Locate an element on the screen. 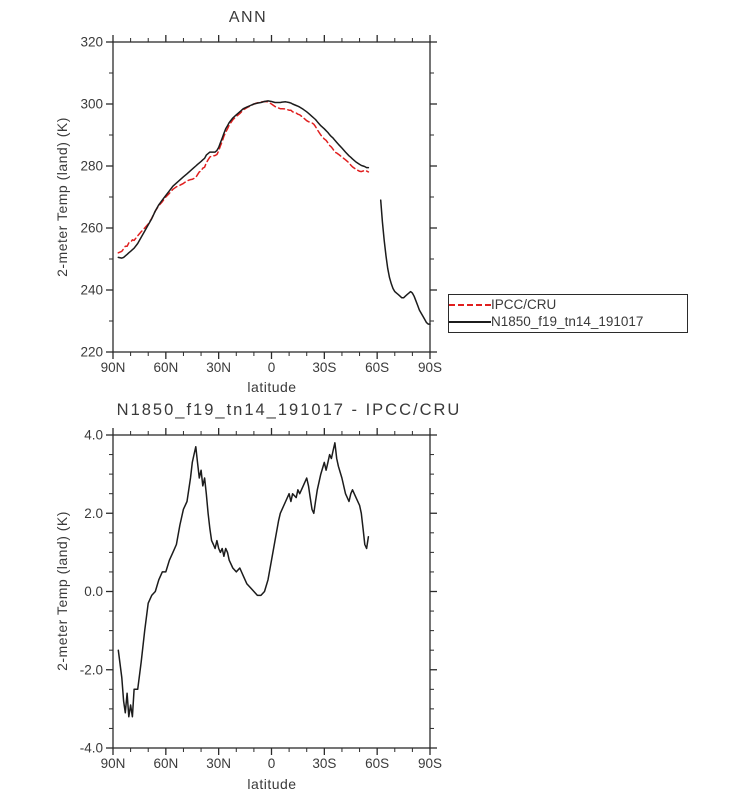 The width and height of the screenshot is (732, 801). y-tick-label: 300 is located at coordinates (91, 104).